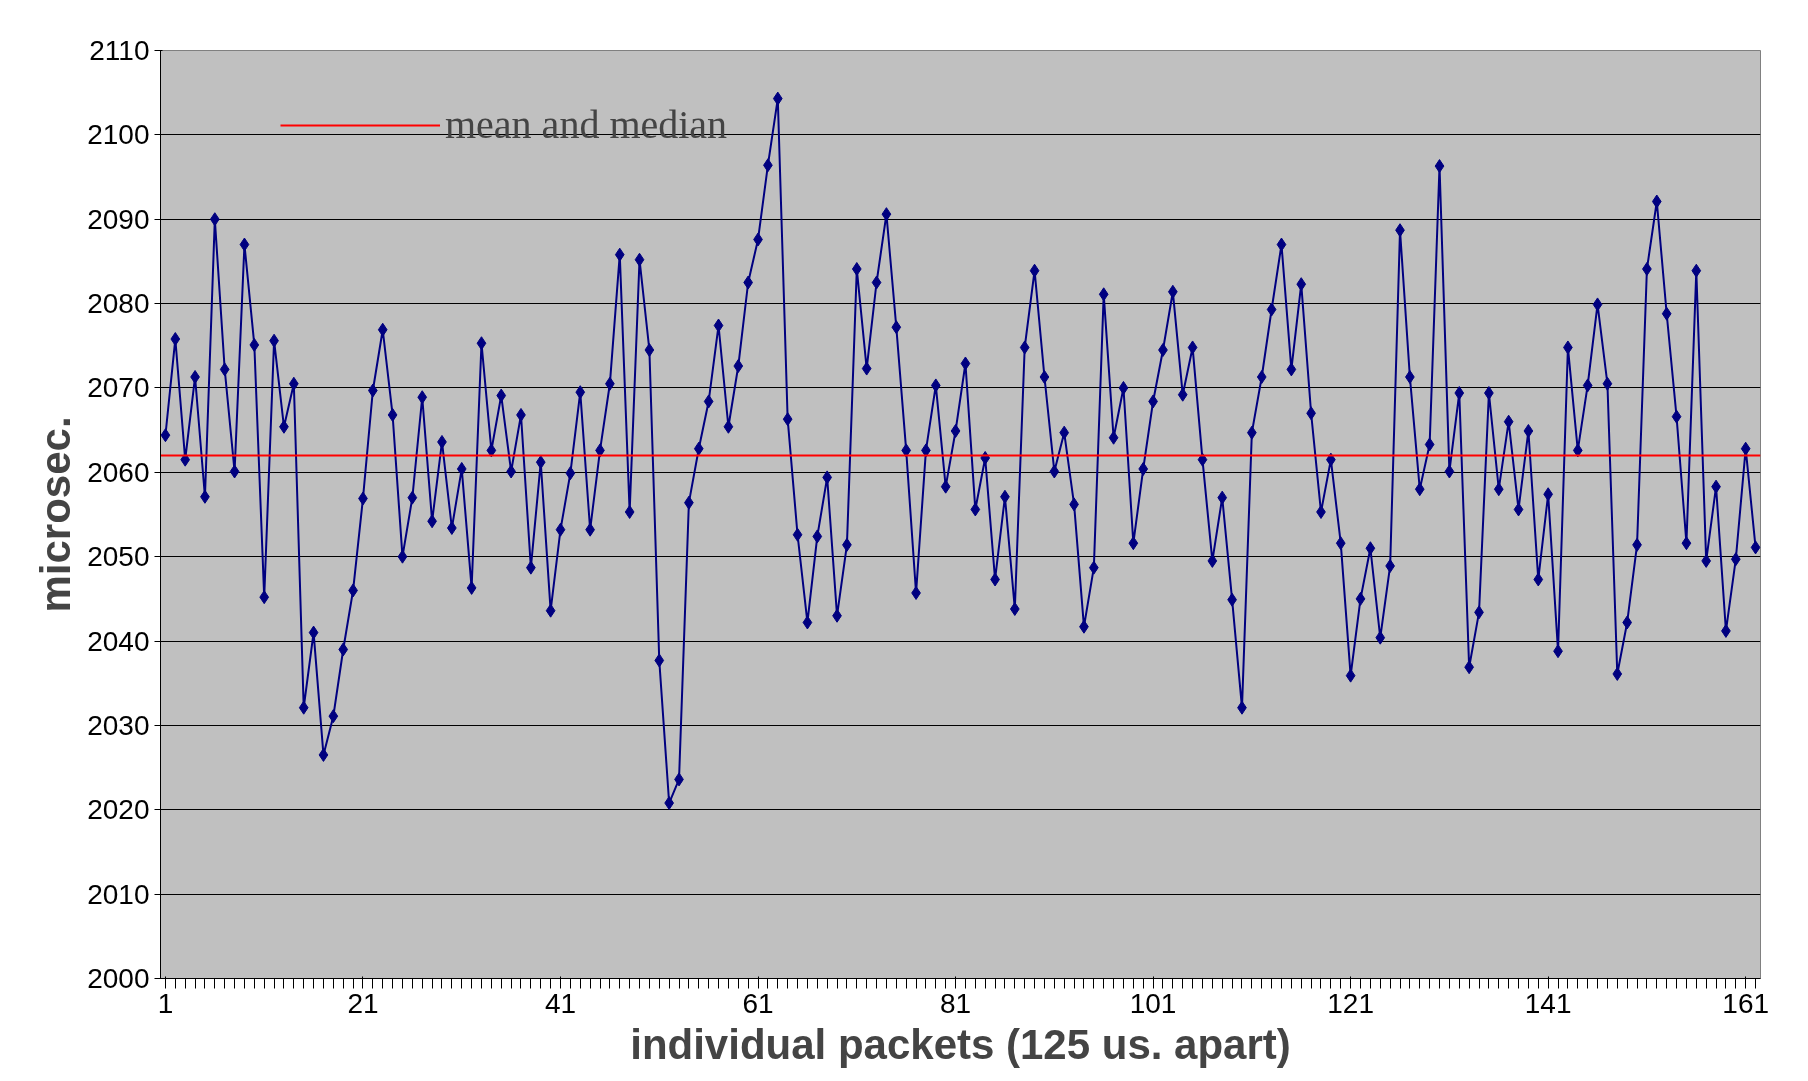 The image size is (1808, 1081). Describe the element at coordinates (560, 1003) in the screenshot. I see `x-tick-label: 41` at that location.